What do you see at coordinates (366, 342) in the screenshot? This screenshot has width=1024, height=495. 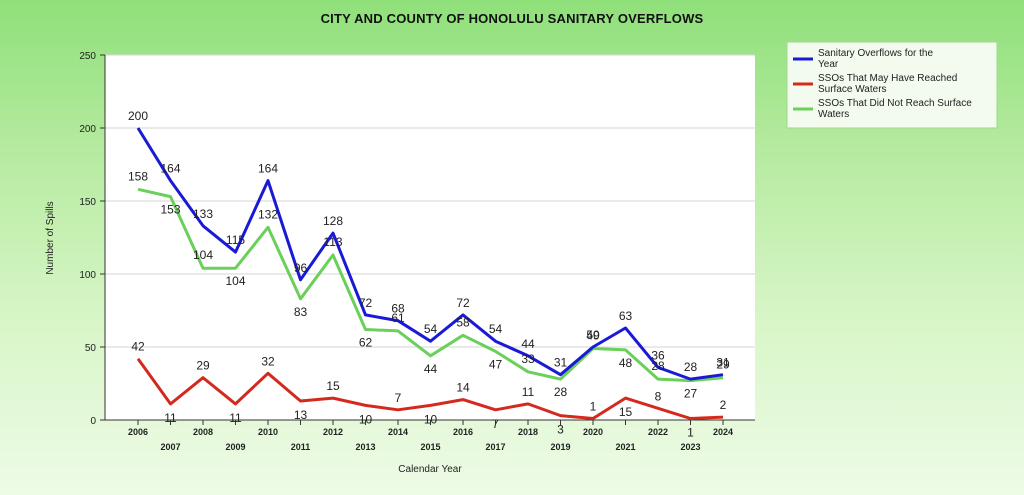 I see `data-label-s2-7: 62` at bounding box center [366, 342].